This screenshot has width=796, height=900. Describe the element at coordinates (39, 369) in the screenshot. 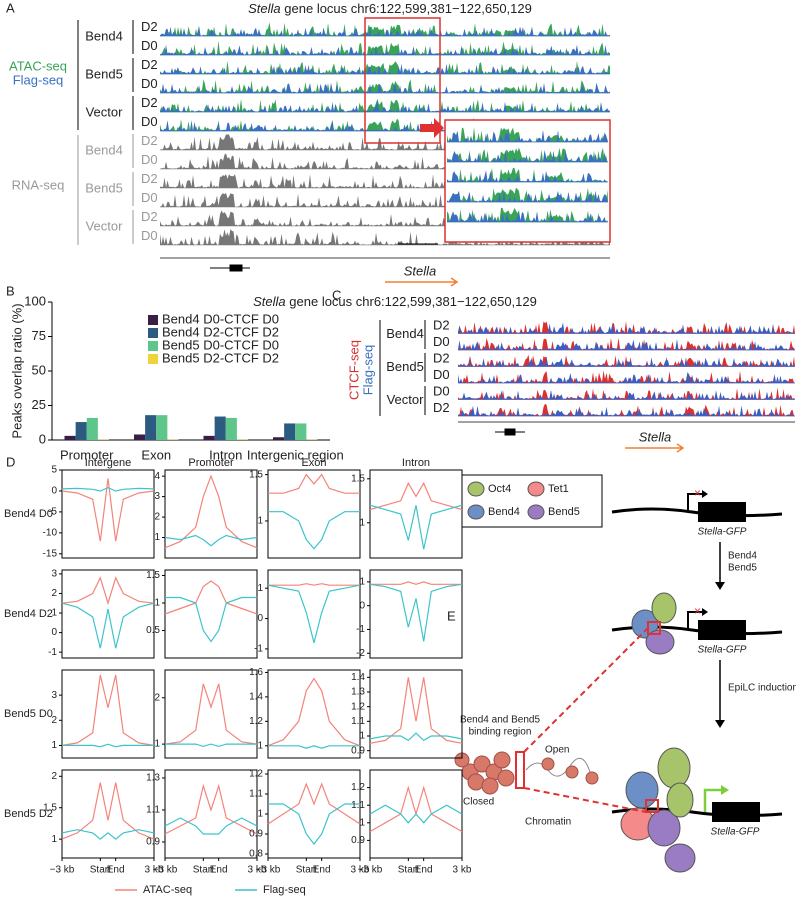

I see `y-tick-label: 50` at that location.